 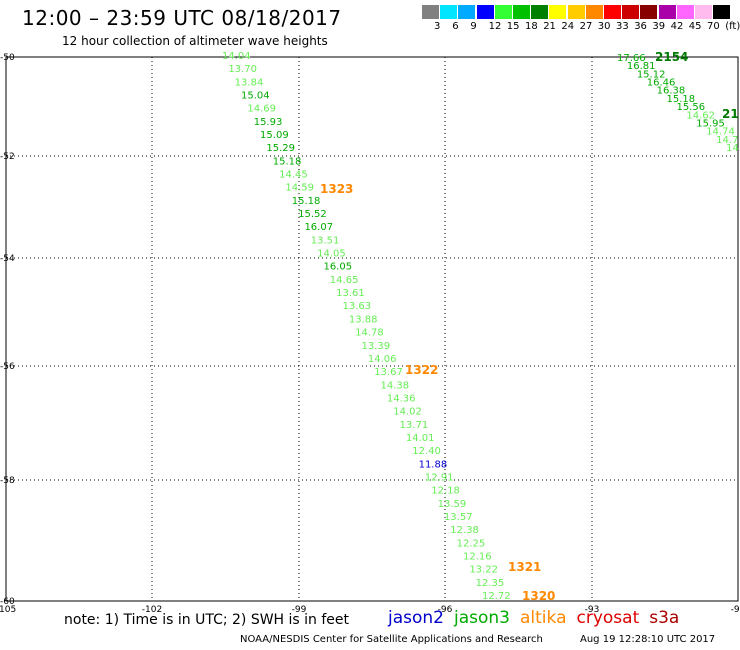 I want to click on swh-value: 14.65, so click(x=344, y=280).